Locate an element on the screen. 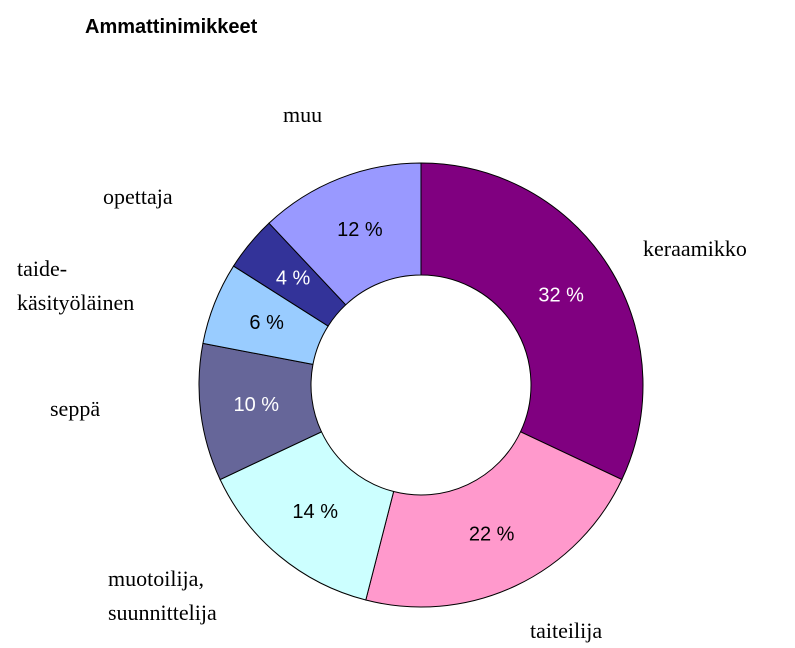 The image size is (795, 648). value-label: 4 % is located at coordinates (293, 278).